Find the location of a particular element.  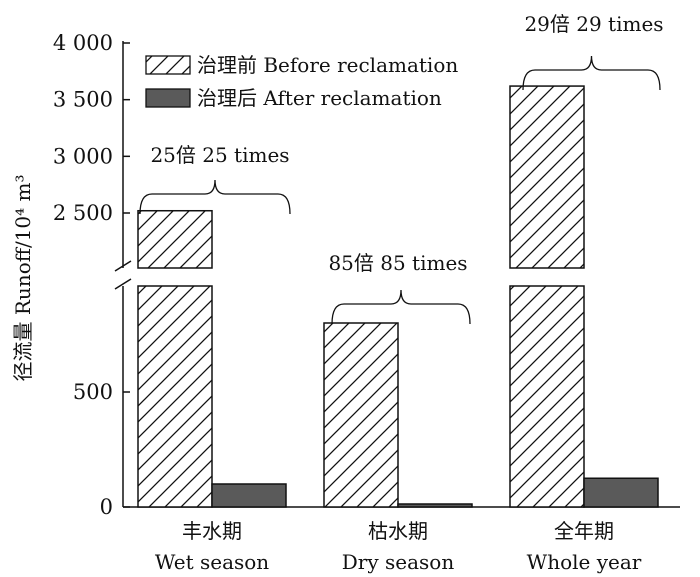

bar-before-0-upper is located at coordinates (175, 239).